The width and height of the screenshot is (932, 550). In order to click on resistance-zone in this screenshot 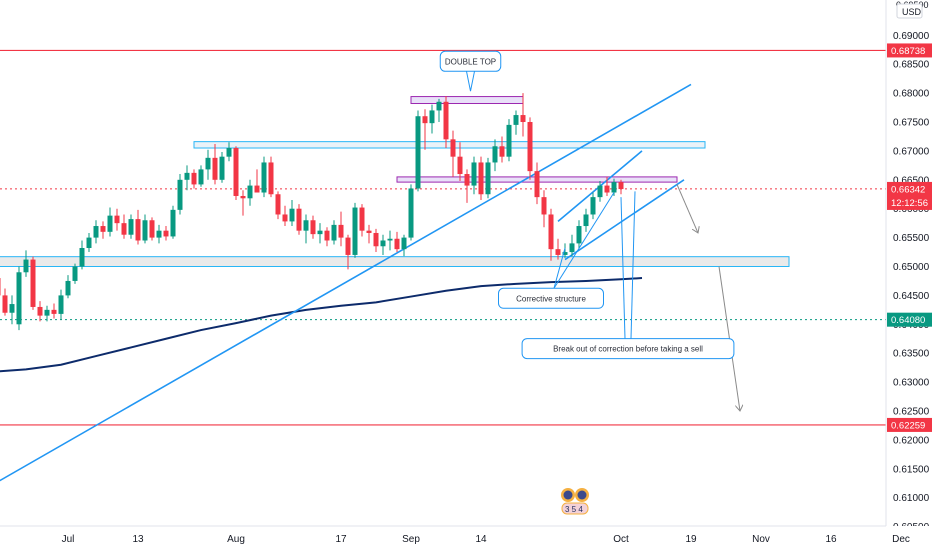, I will do `click(449, 145)`.